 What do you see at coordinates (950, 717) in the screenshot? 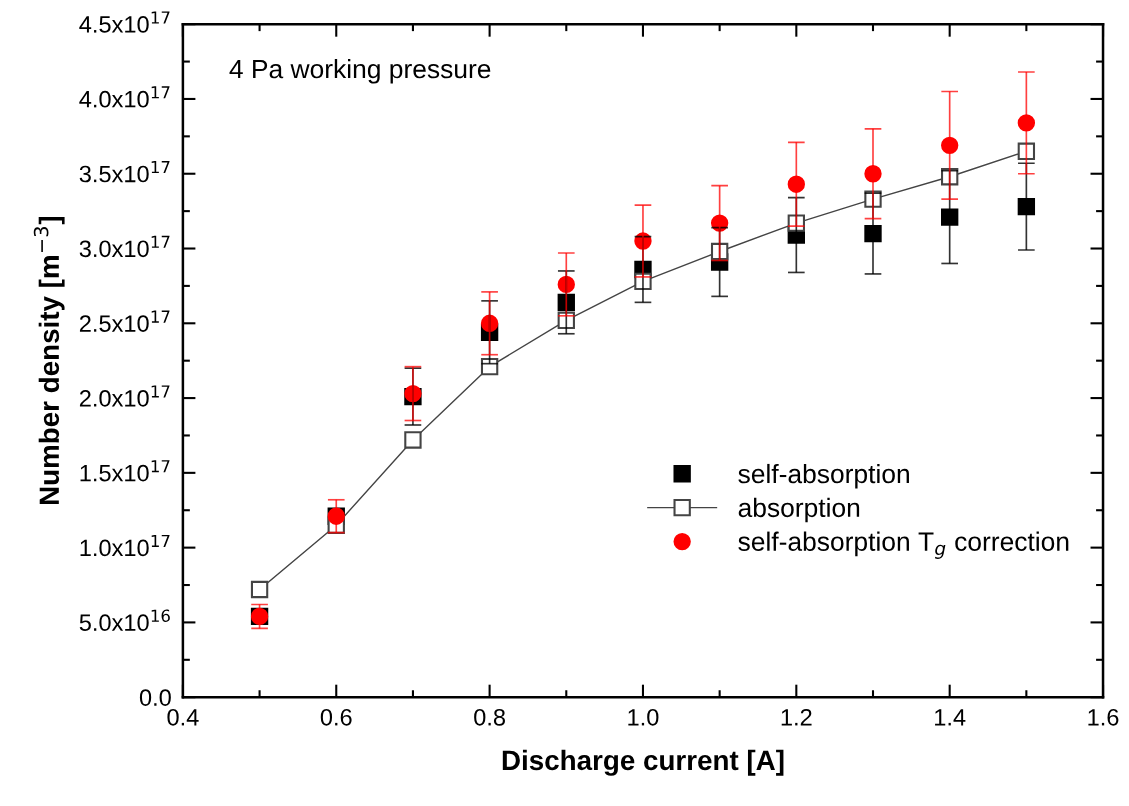
I see `x-tick-label: 1.4` at bounding box center [950, 717].